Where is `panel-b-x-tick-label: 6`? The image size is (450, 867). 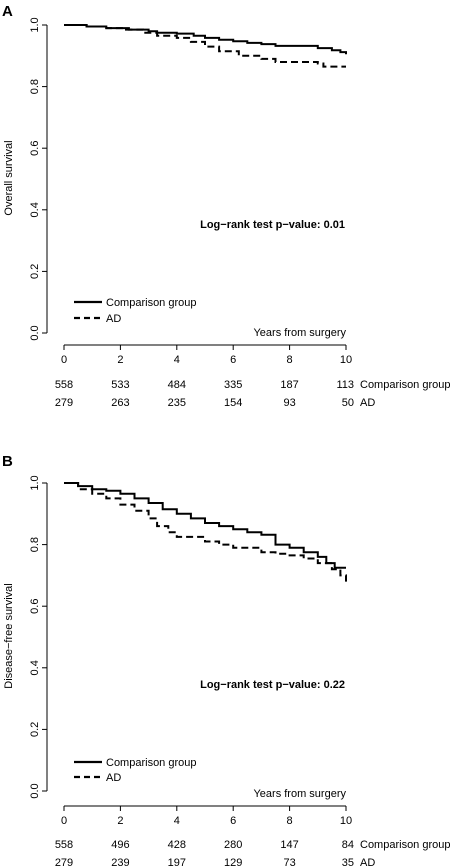 panel-b-x-tick-label: 6 is located at coordinates (233, 821).